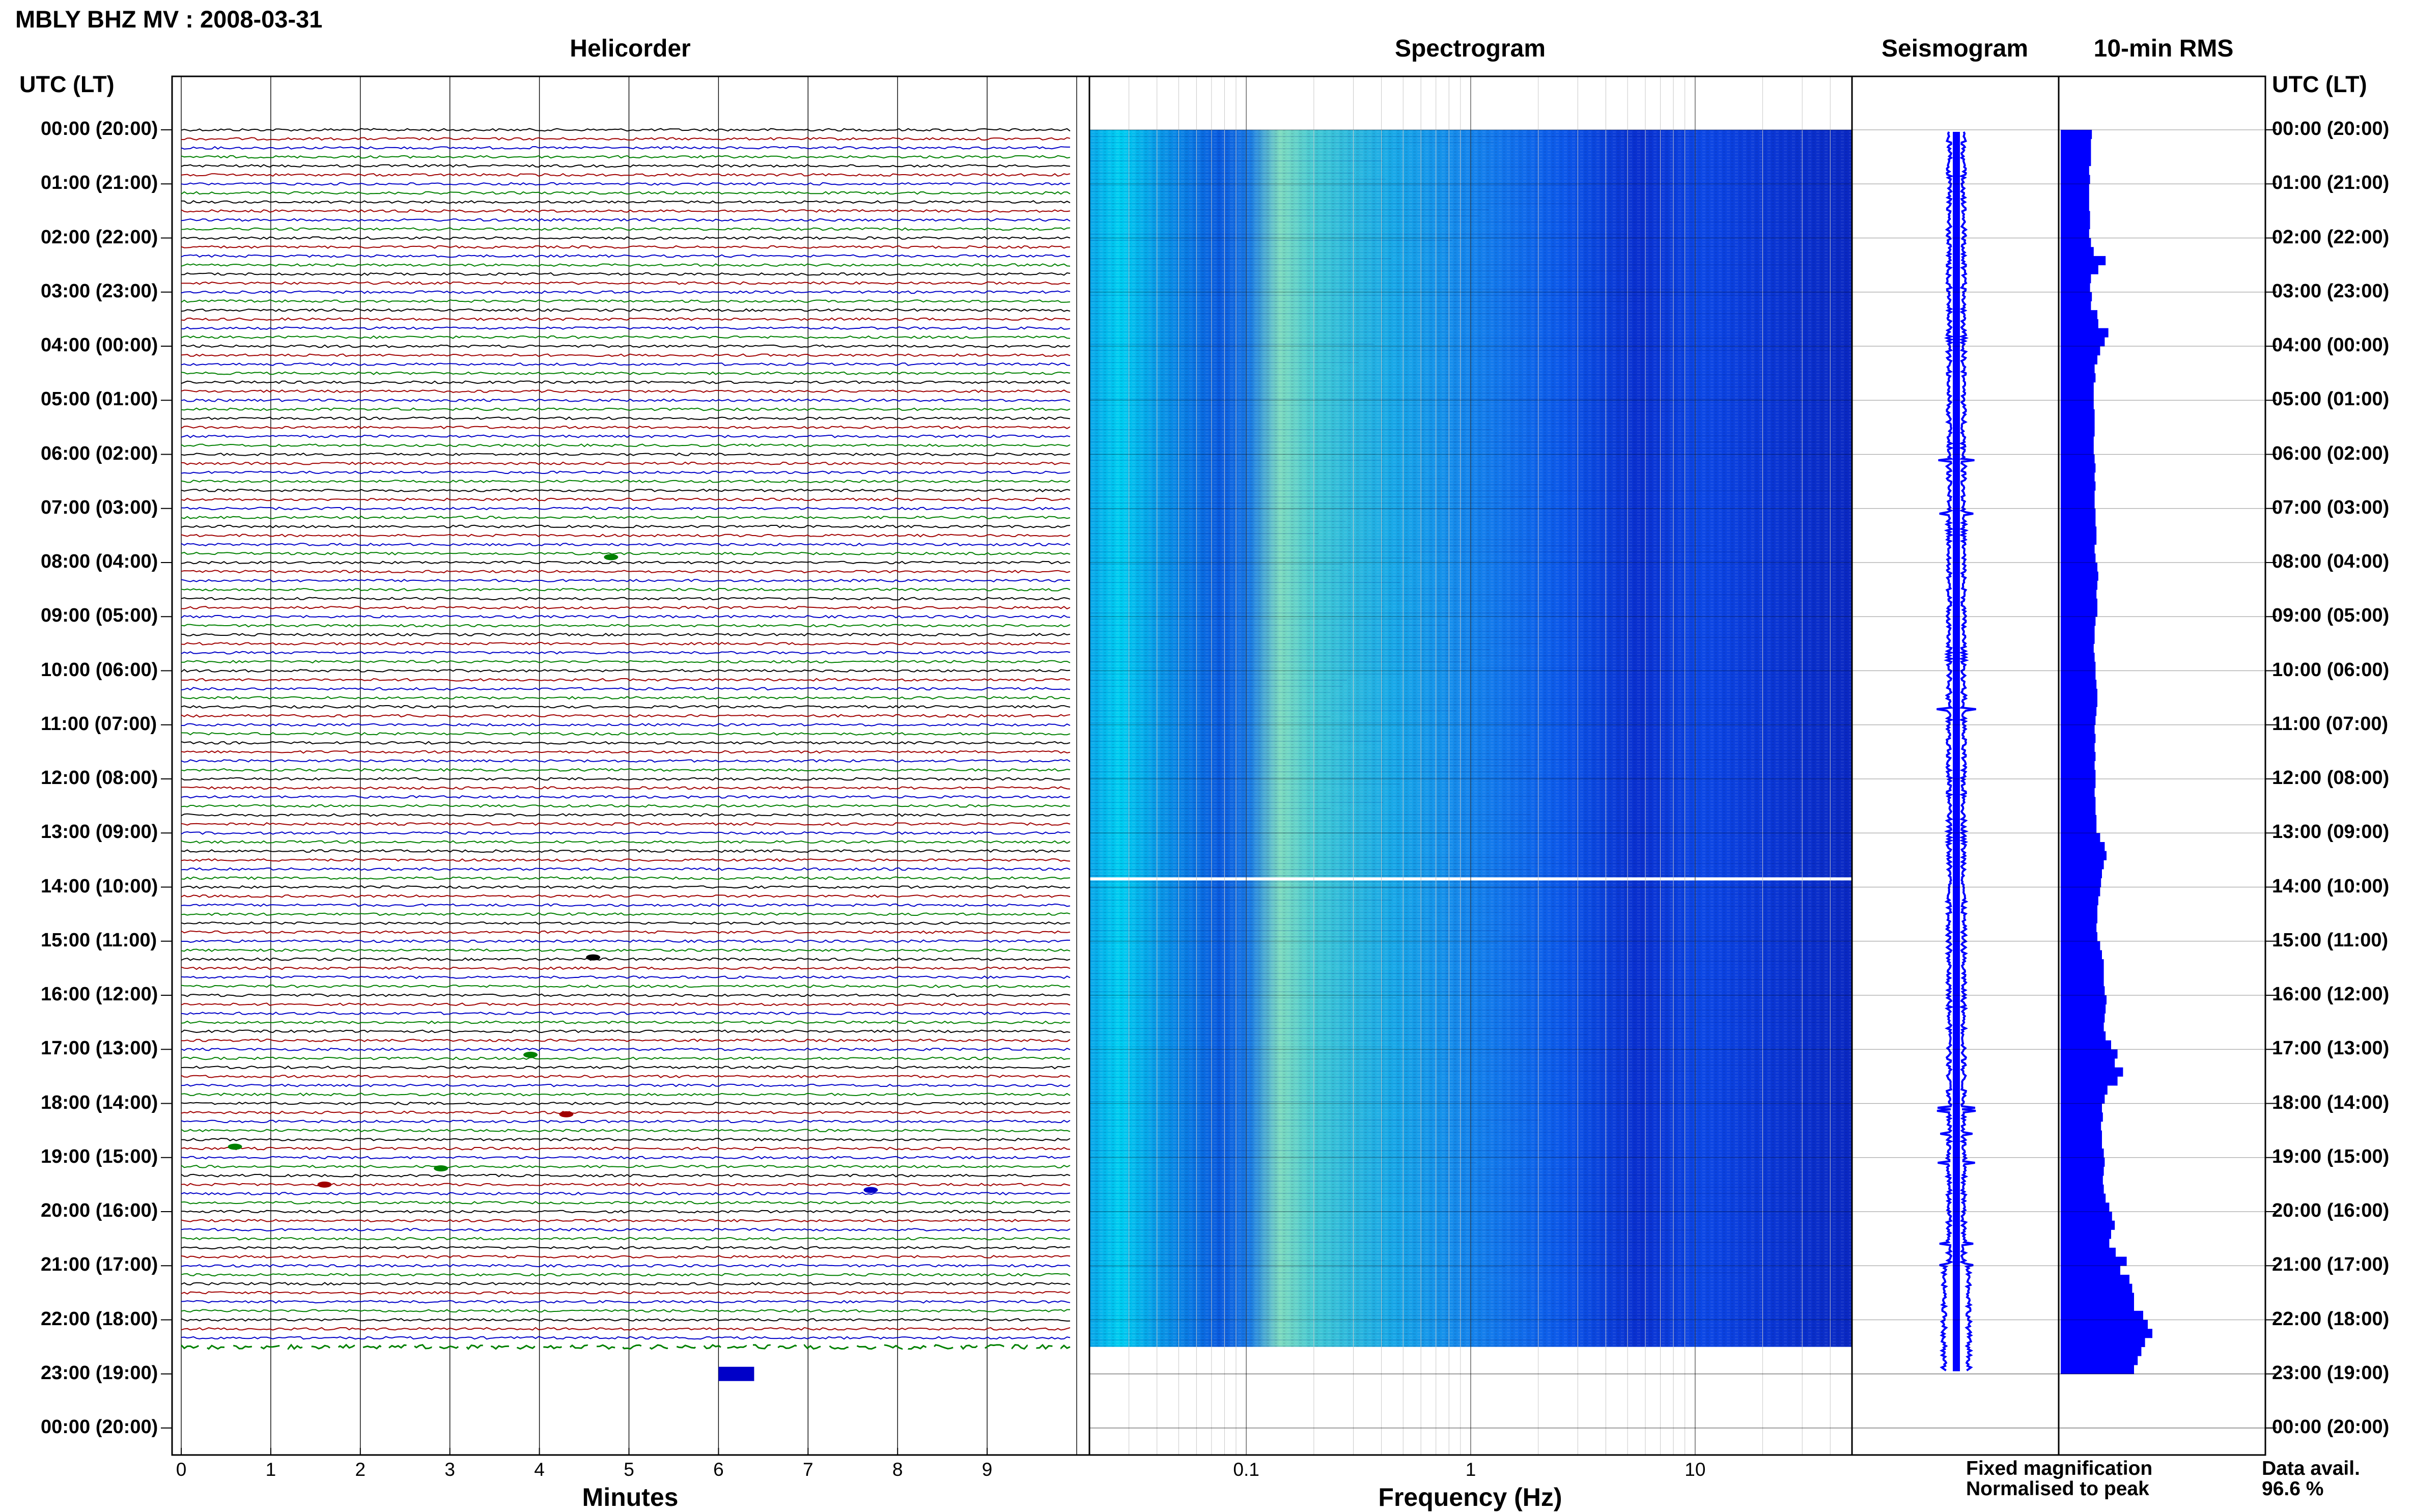 The image size is (2413, 1512). Describe the element at coordinates (987, 1469) in the screenshot. I see `helicorder-tick-label: 9` at that location.